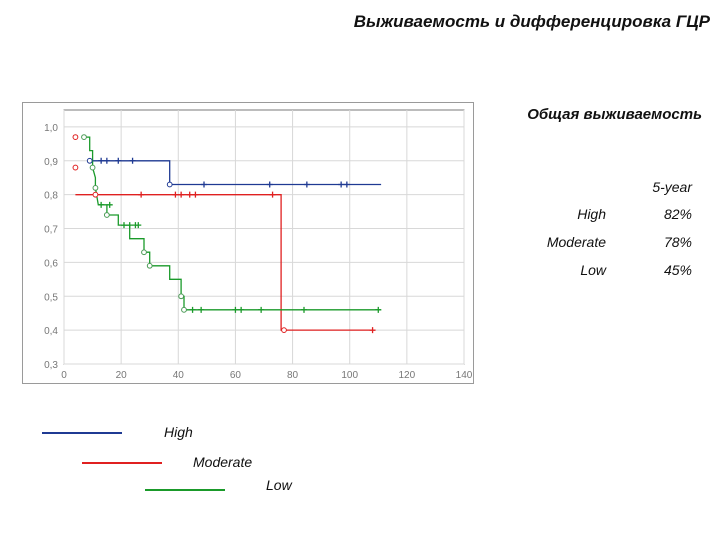 The height and width of the screenshot is (540, 720). Describe the element at coordinates (122, 463) in the screenshot. I see `legend-line-moderate` at that location.